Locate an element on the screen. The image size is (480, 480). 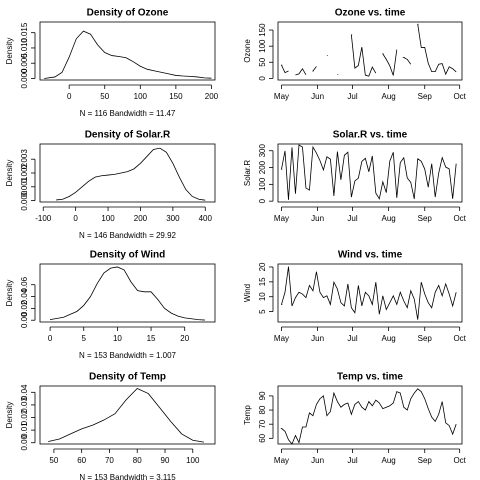
y-tick-label: 15 is located at coordinates (262, 281).